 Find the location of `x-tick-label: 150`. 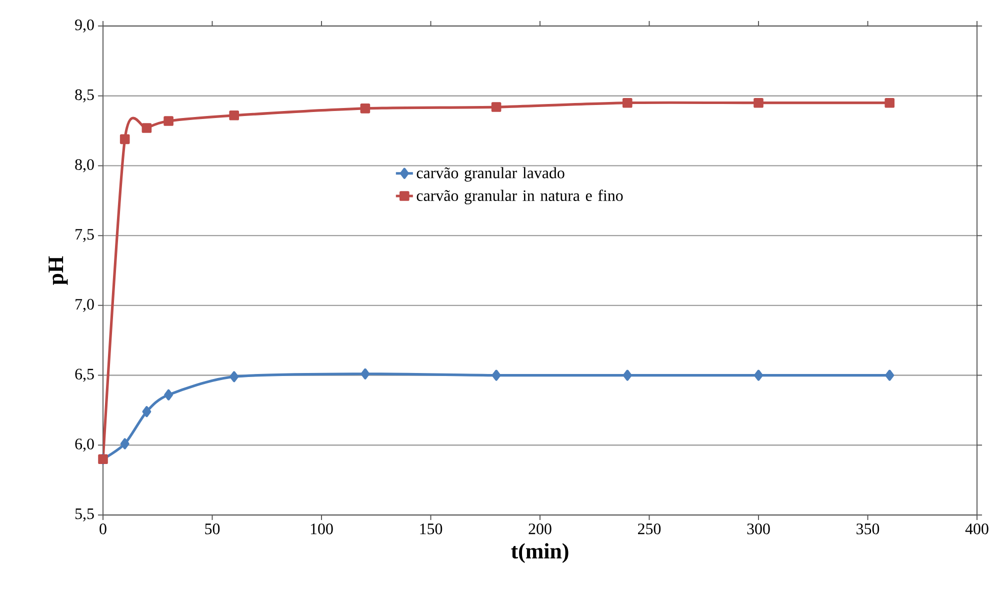

x-tick-label: 150 is located at coordinates (431, 529).